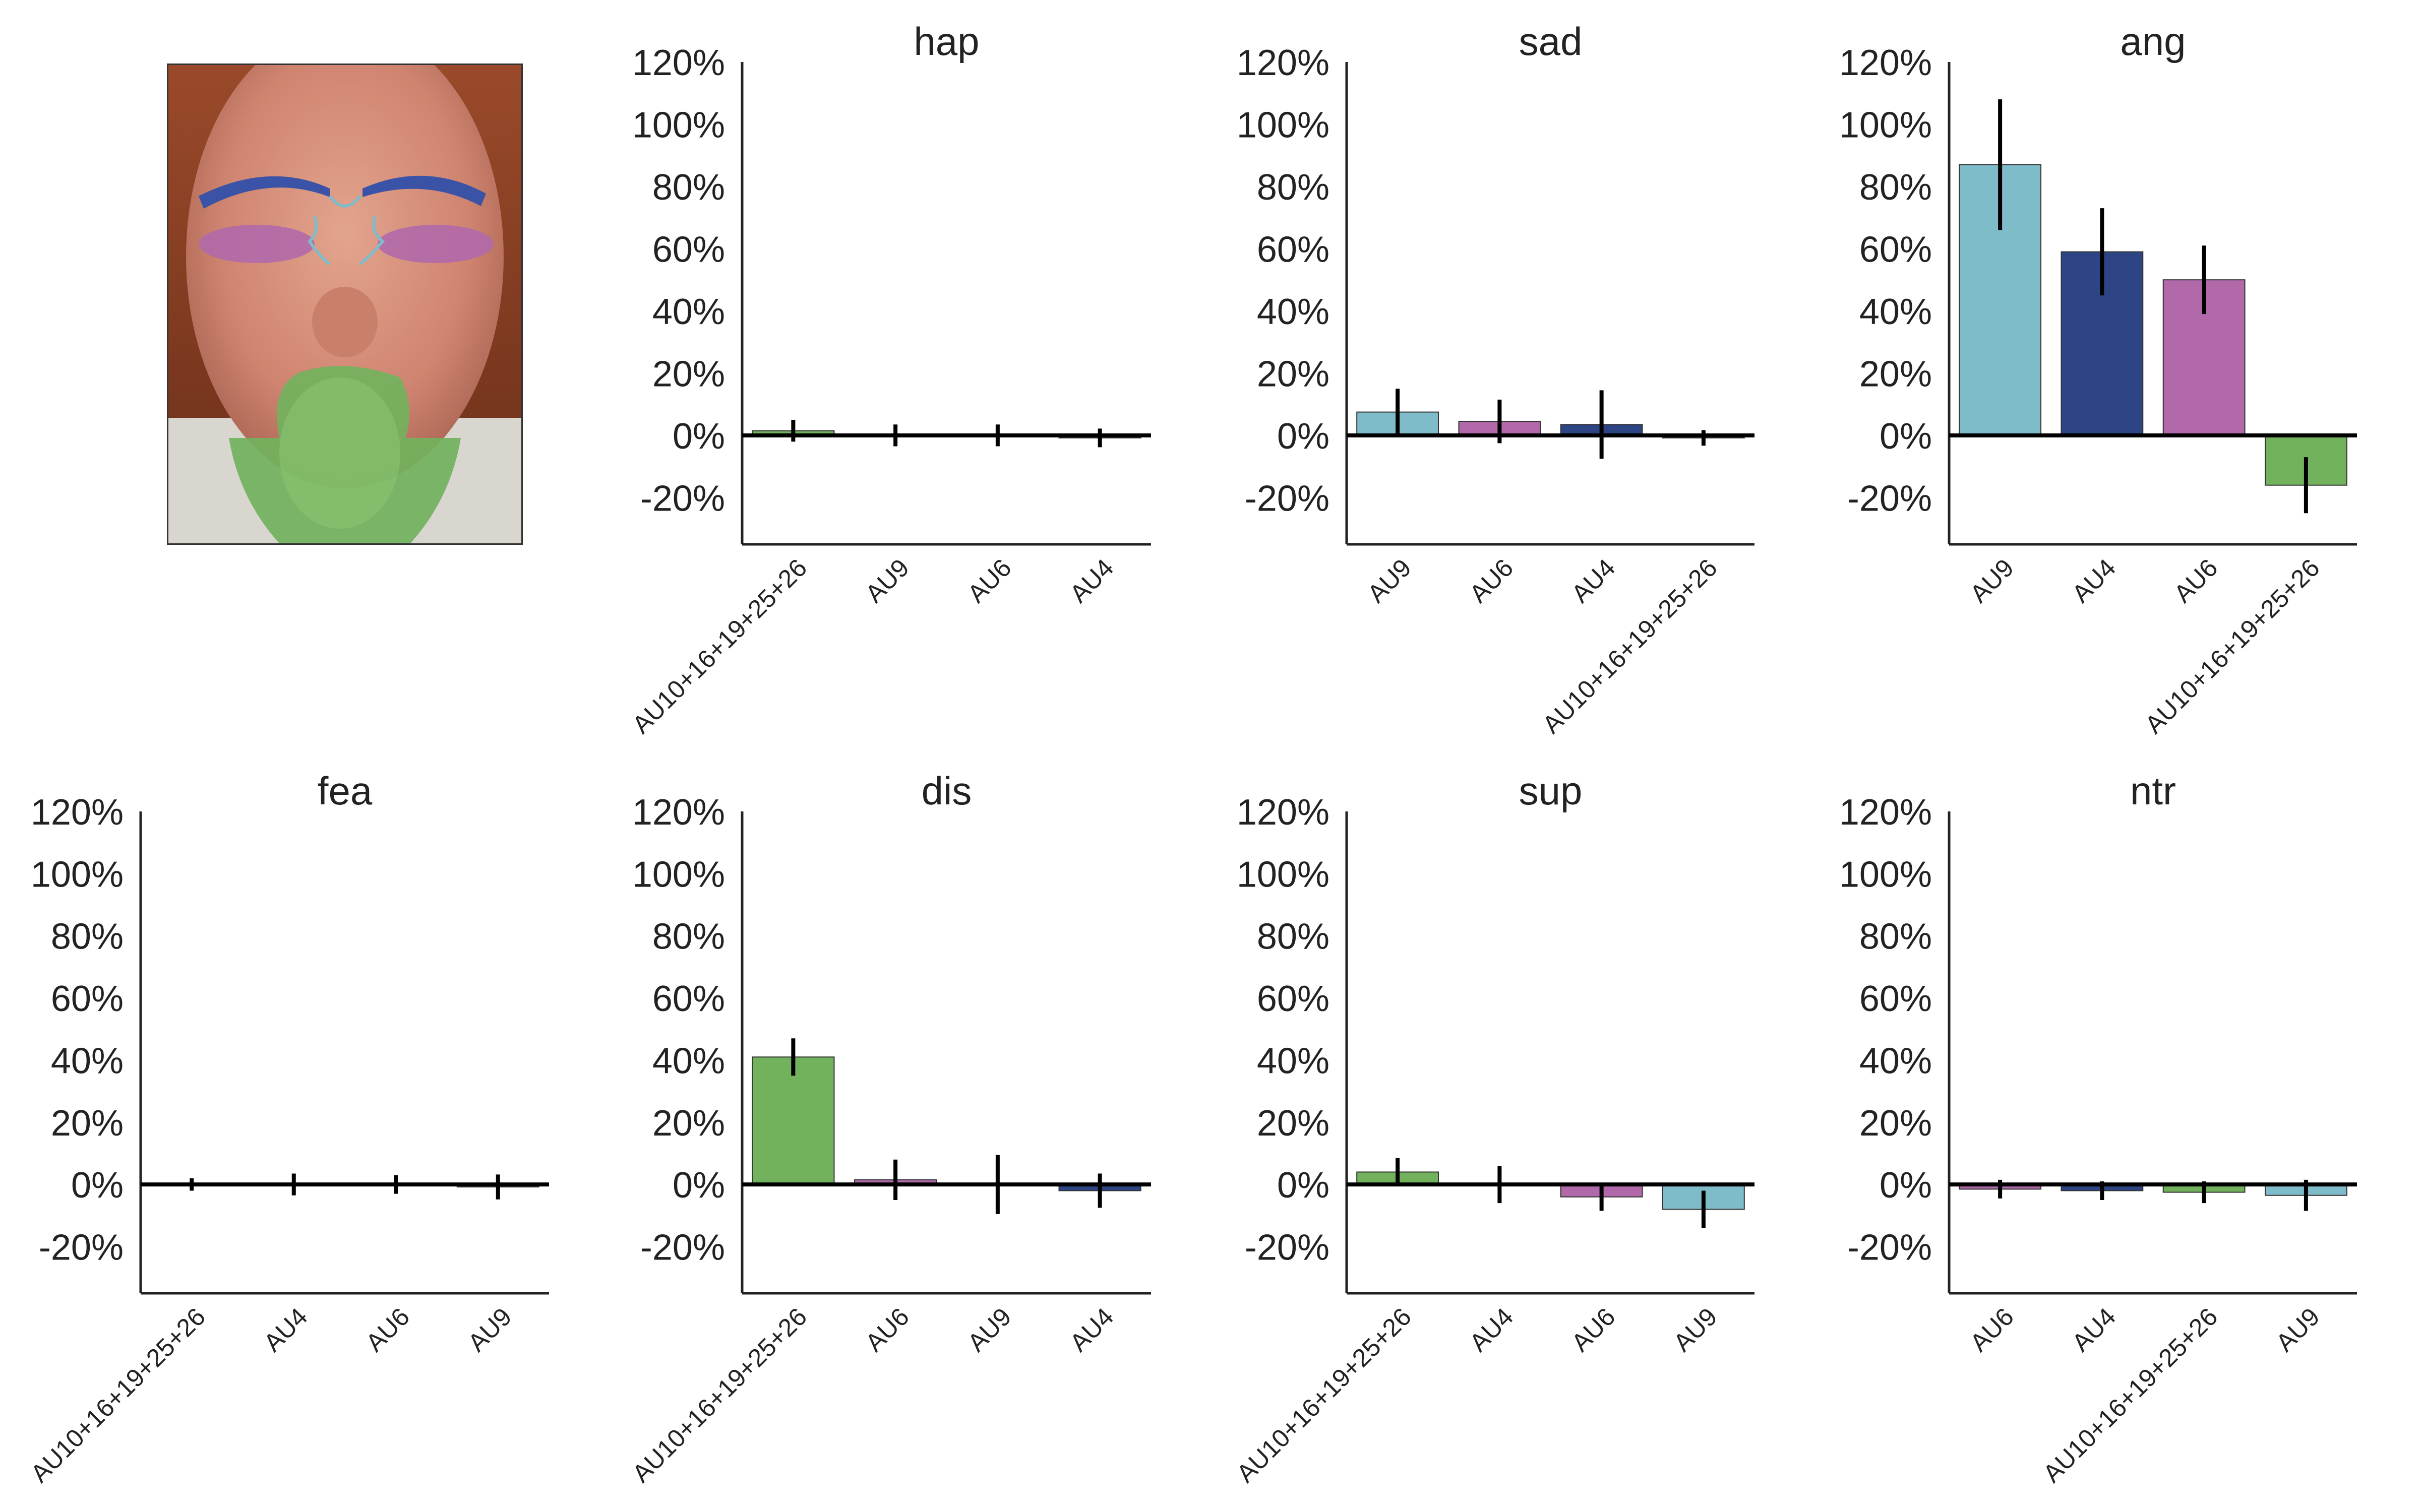 This screenshot has width=2420, height=1512. Describe the element at coordinates (424, 190) in the screenshot. I see `au4-brow-overlay-right` at that location.